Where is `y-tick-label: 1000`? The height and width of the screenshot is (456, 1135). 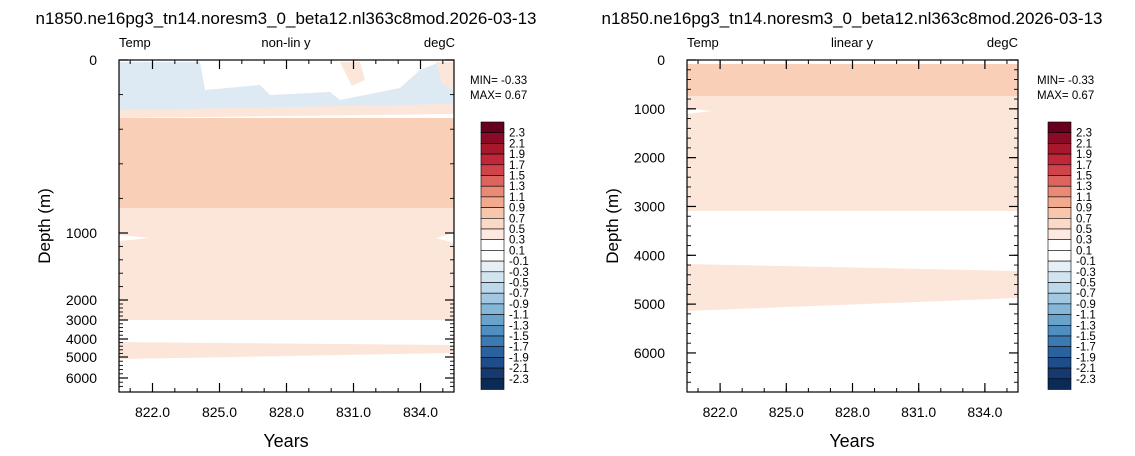
y-tick-label: 1000 is located at coordinates (649, 109).